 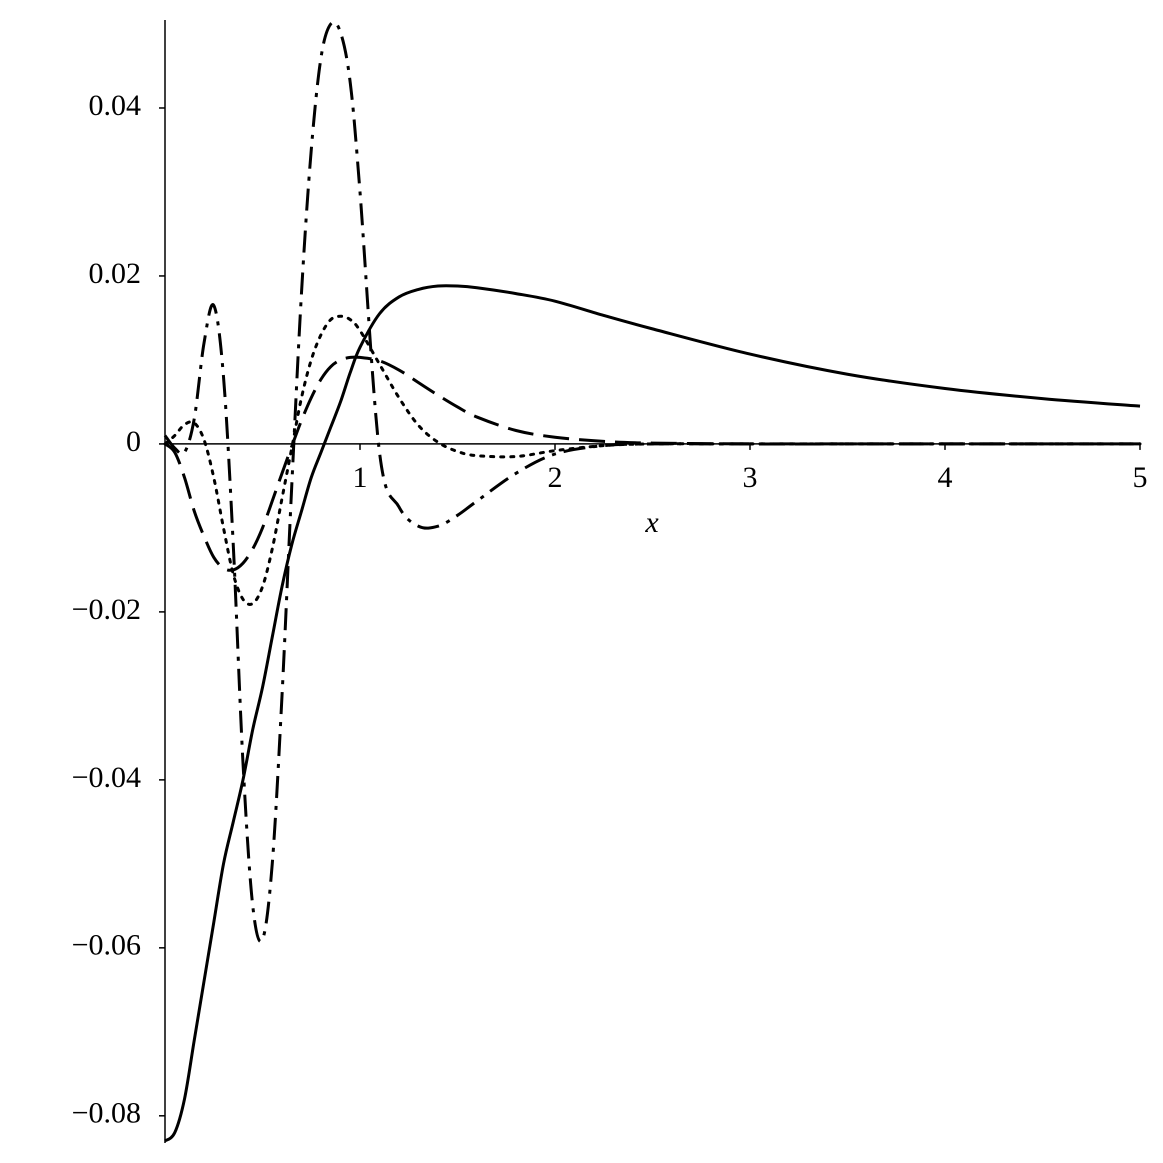 What do you see at coordinates (115, 105) in the screenshot?
I see `y-tick-label: 0.04` at bounding box center [115, 105].